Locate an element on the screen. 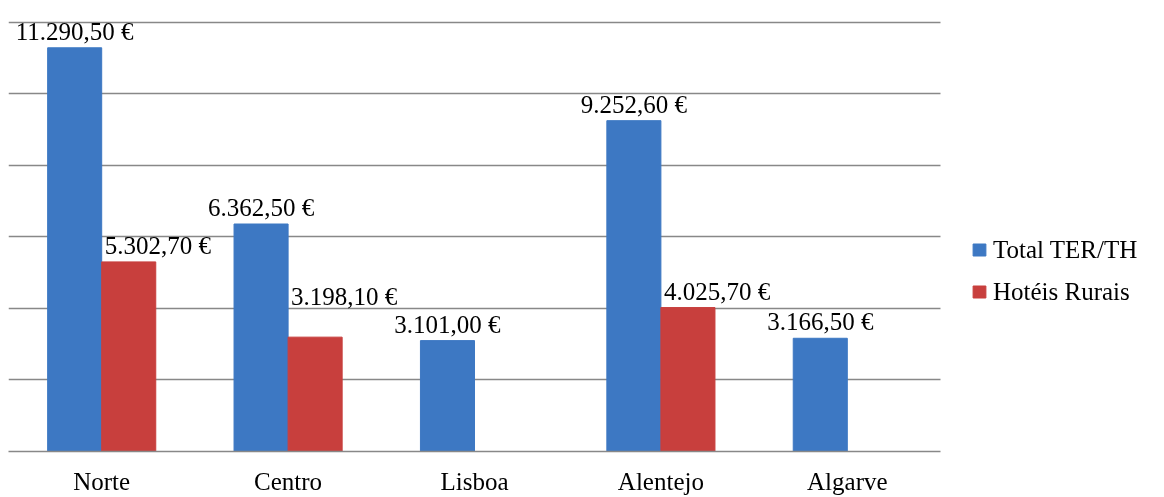 This screenshot has width=1164, height=497. legend-label: Hotéis Rurais is located at coordinates (1061, 291).